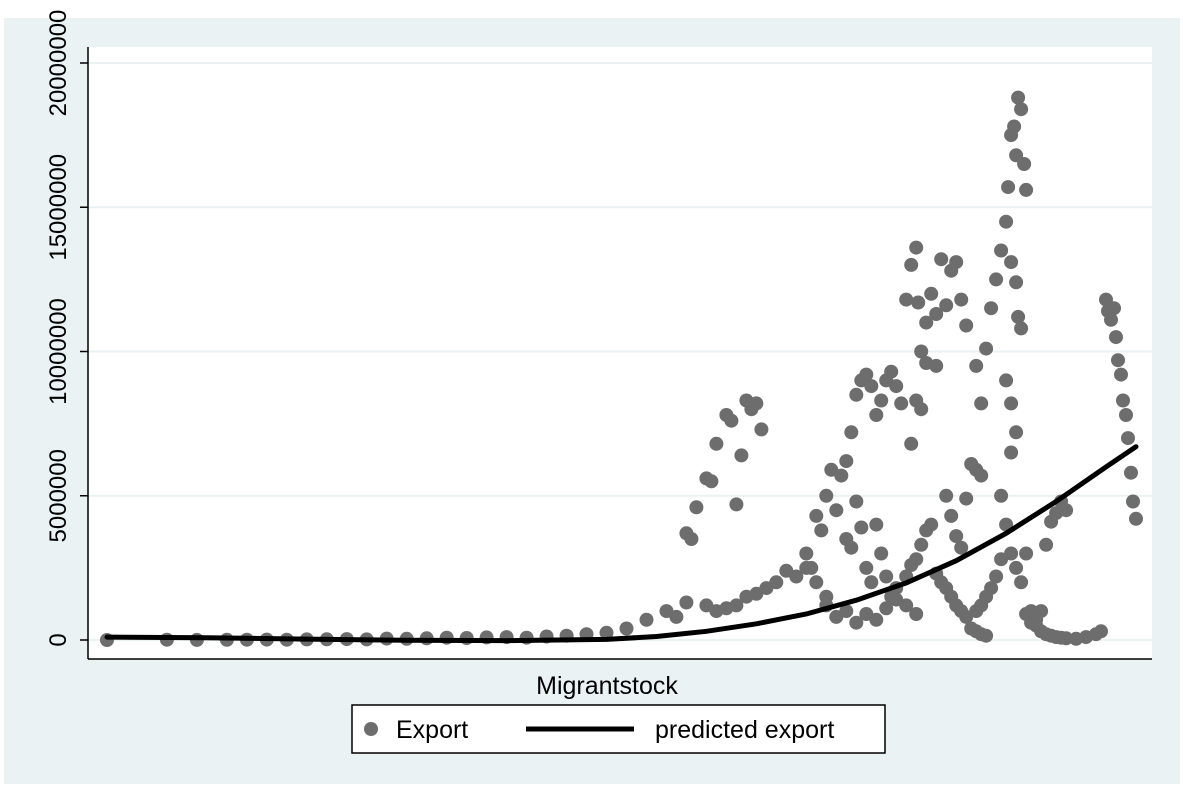 This screenshot has width=1183, height=787. What do you see at coordinates (744, 730) in the screenshot?
I see `legend-label-predicted-export: predicted export` at bounding box center [744, 730].